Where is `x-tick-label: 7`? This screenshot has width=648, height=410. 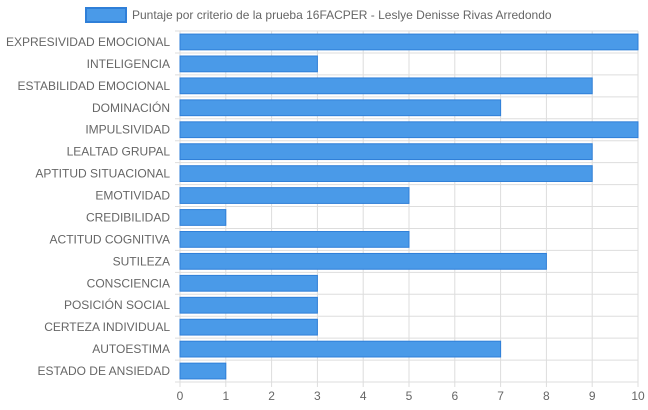 x-tick-label: 7 is located at coordinates (500, 396).